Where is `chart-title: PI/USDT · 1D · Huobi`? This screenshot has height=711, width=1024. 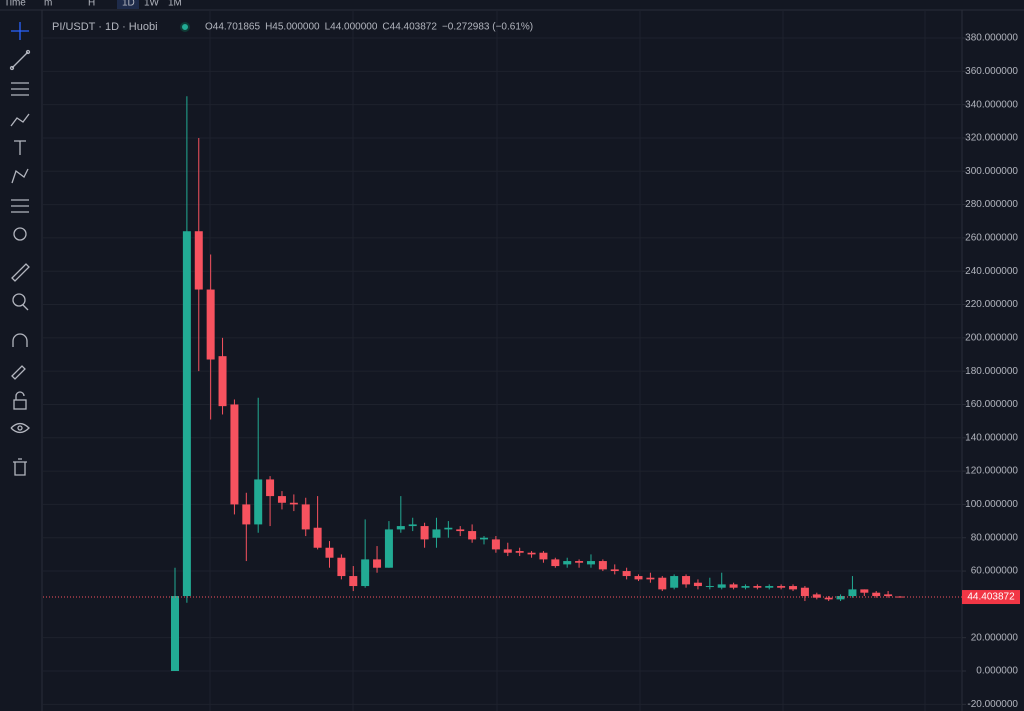
chart-title: PI/USDT · 1D · Huobi is located at coordinates (105, 27).